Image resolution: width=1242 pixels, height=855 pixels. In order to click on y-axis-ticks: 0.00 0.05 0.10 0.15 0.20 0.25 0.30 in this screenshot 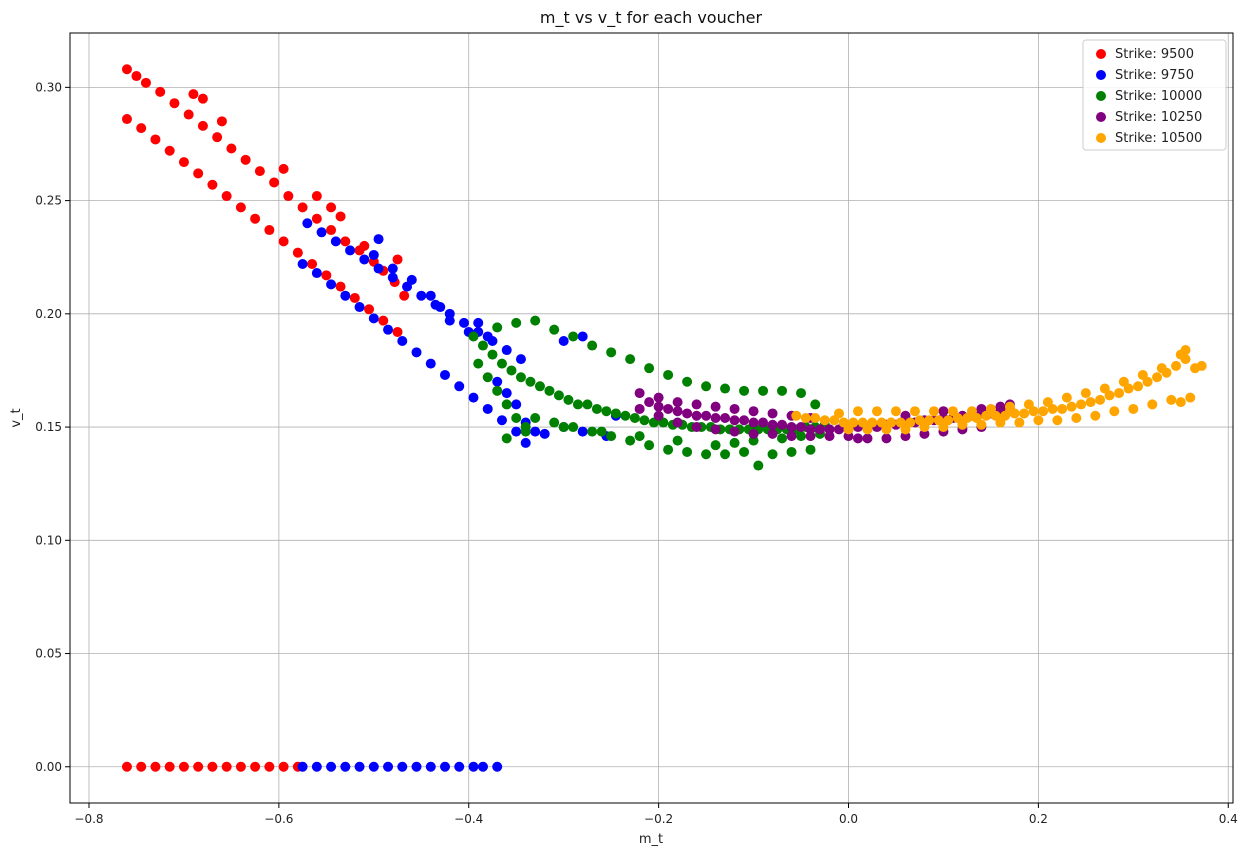, I will do `click(52, 427)`.